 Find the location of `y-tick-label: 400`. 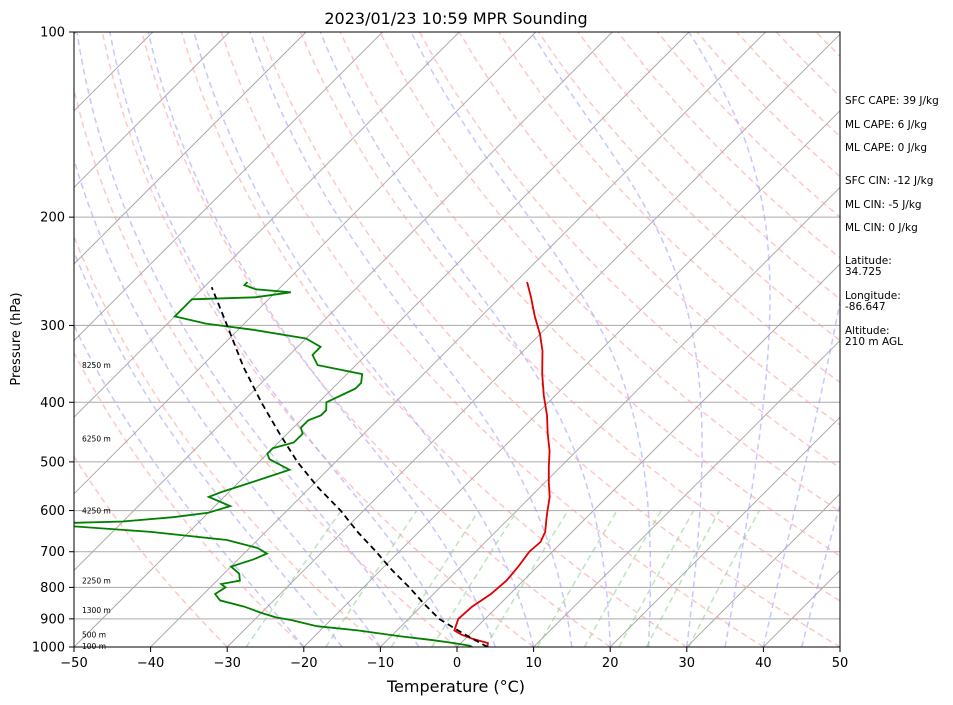

y-tick-label: 400 is located at coordinates (52, 403).